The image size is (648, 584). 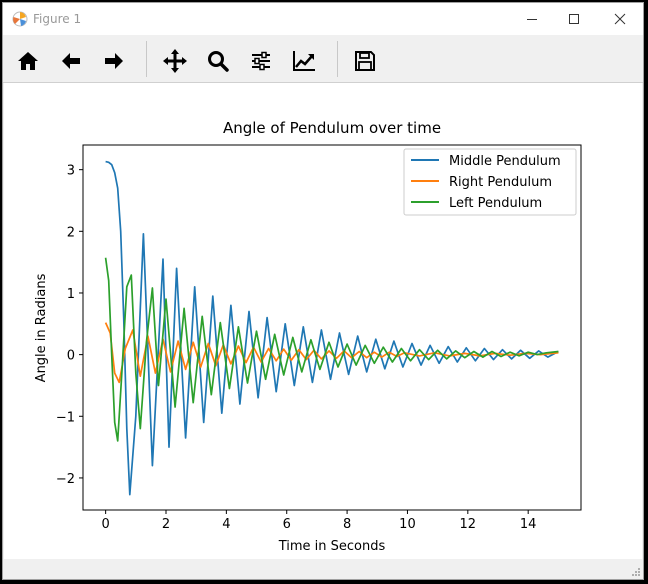 What do you see at coordinates (71, 356) in the screenshot?
I see `y-tick-label: 0` at bounding box center [71, 356].